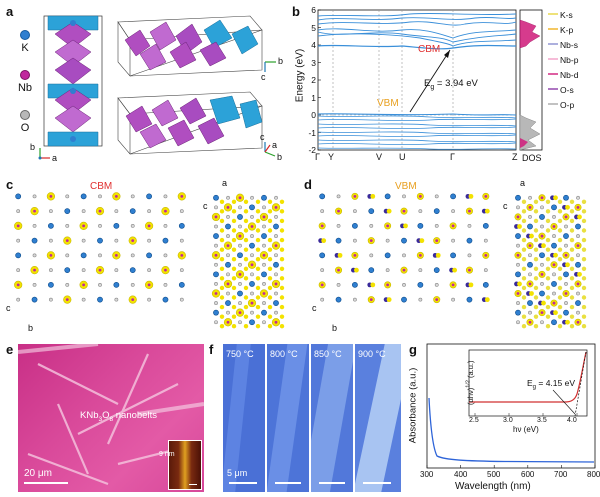 The image size is (600, 497). I want to click on afm-inset: 9 nm, so click(180, 465).